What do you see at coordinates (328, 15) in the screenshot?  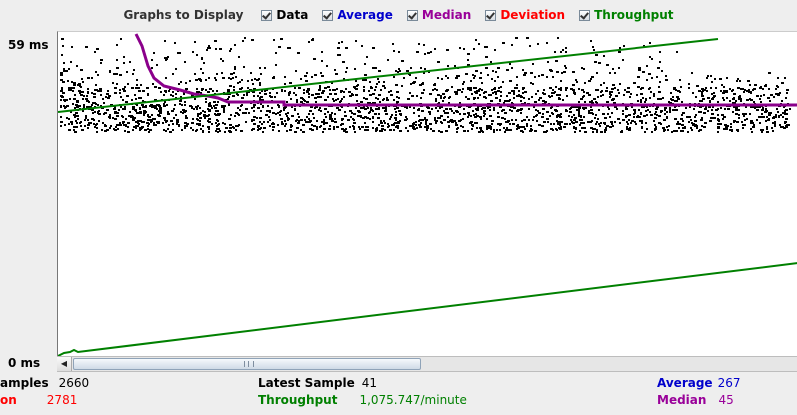 I see `checkmark-icon` at bounding box center [328, 15].